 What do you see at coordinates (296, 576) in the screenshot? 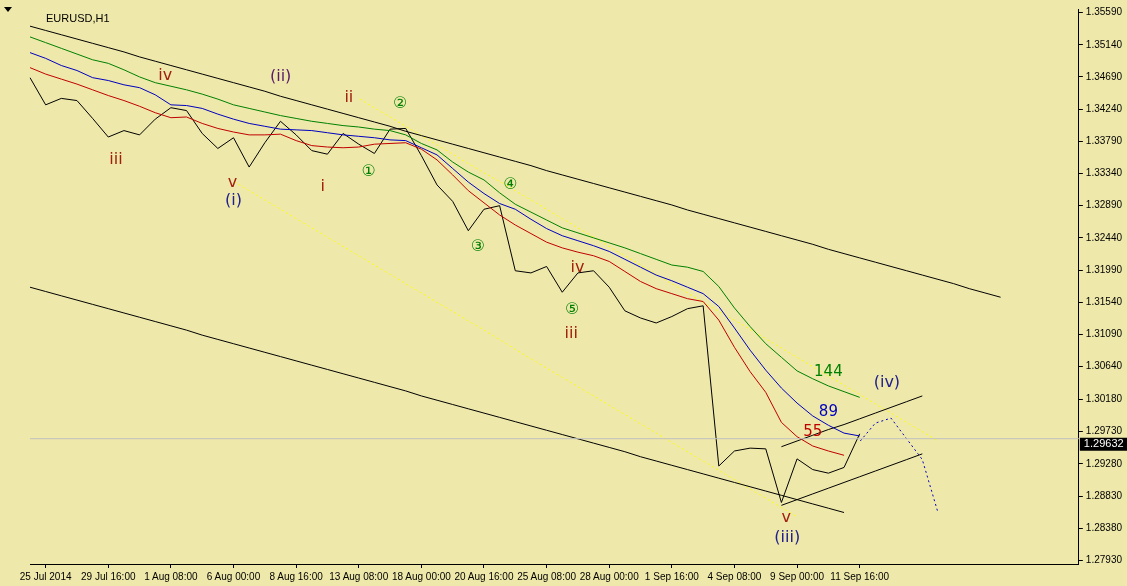
I see `x-tick-label: 8 Aug 16:00` at bounding box center [296, 576].